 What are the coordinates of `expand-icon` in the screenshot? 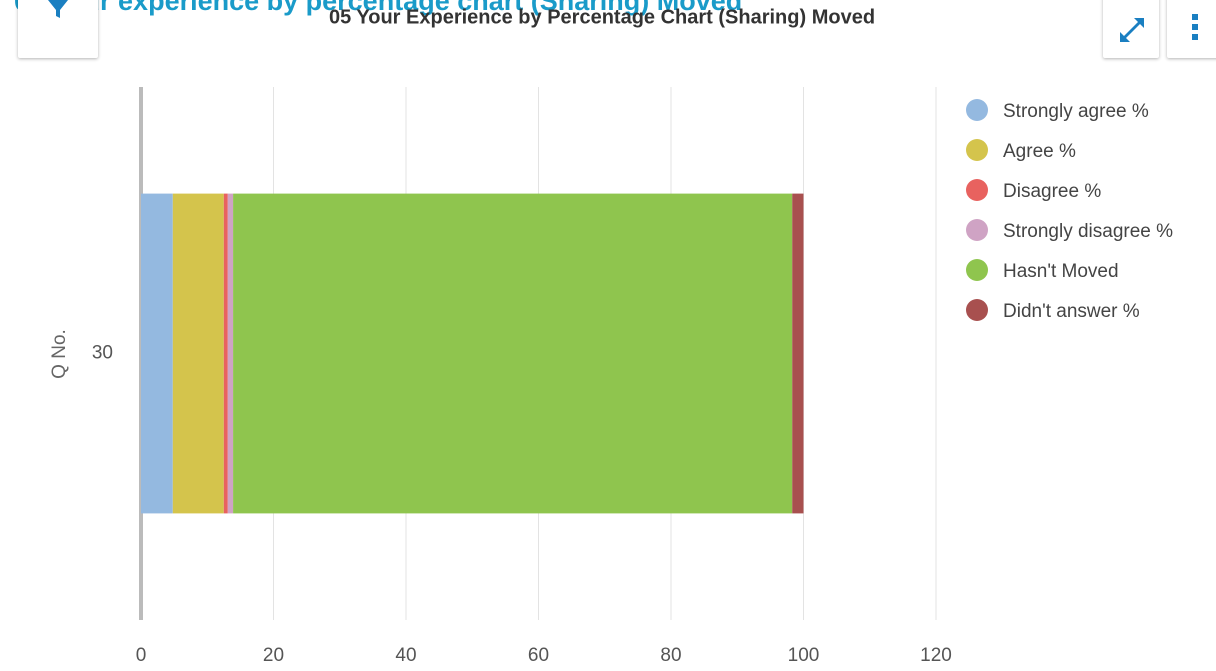 It's located at (1132, 30).